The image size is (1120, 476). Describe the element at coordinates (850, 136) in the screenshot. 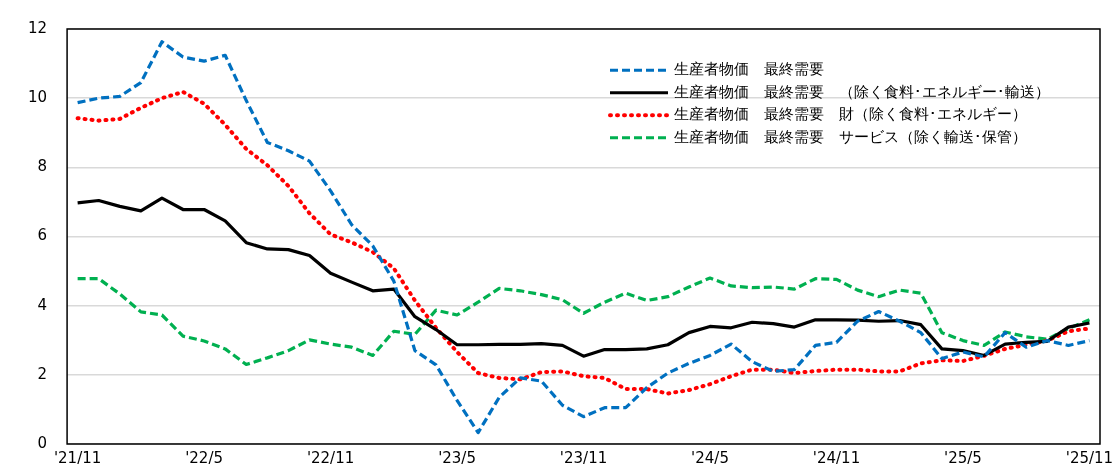

I see `legend-label: 生産者物価 最終需要 サービス（除く輸送･保管）` at that location.